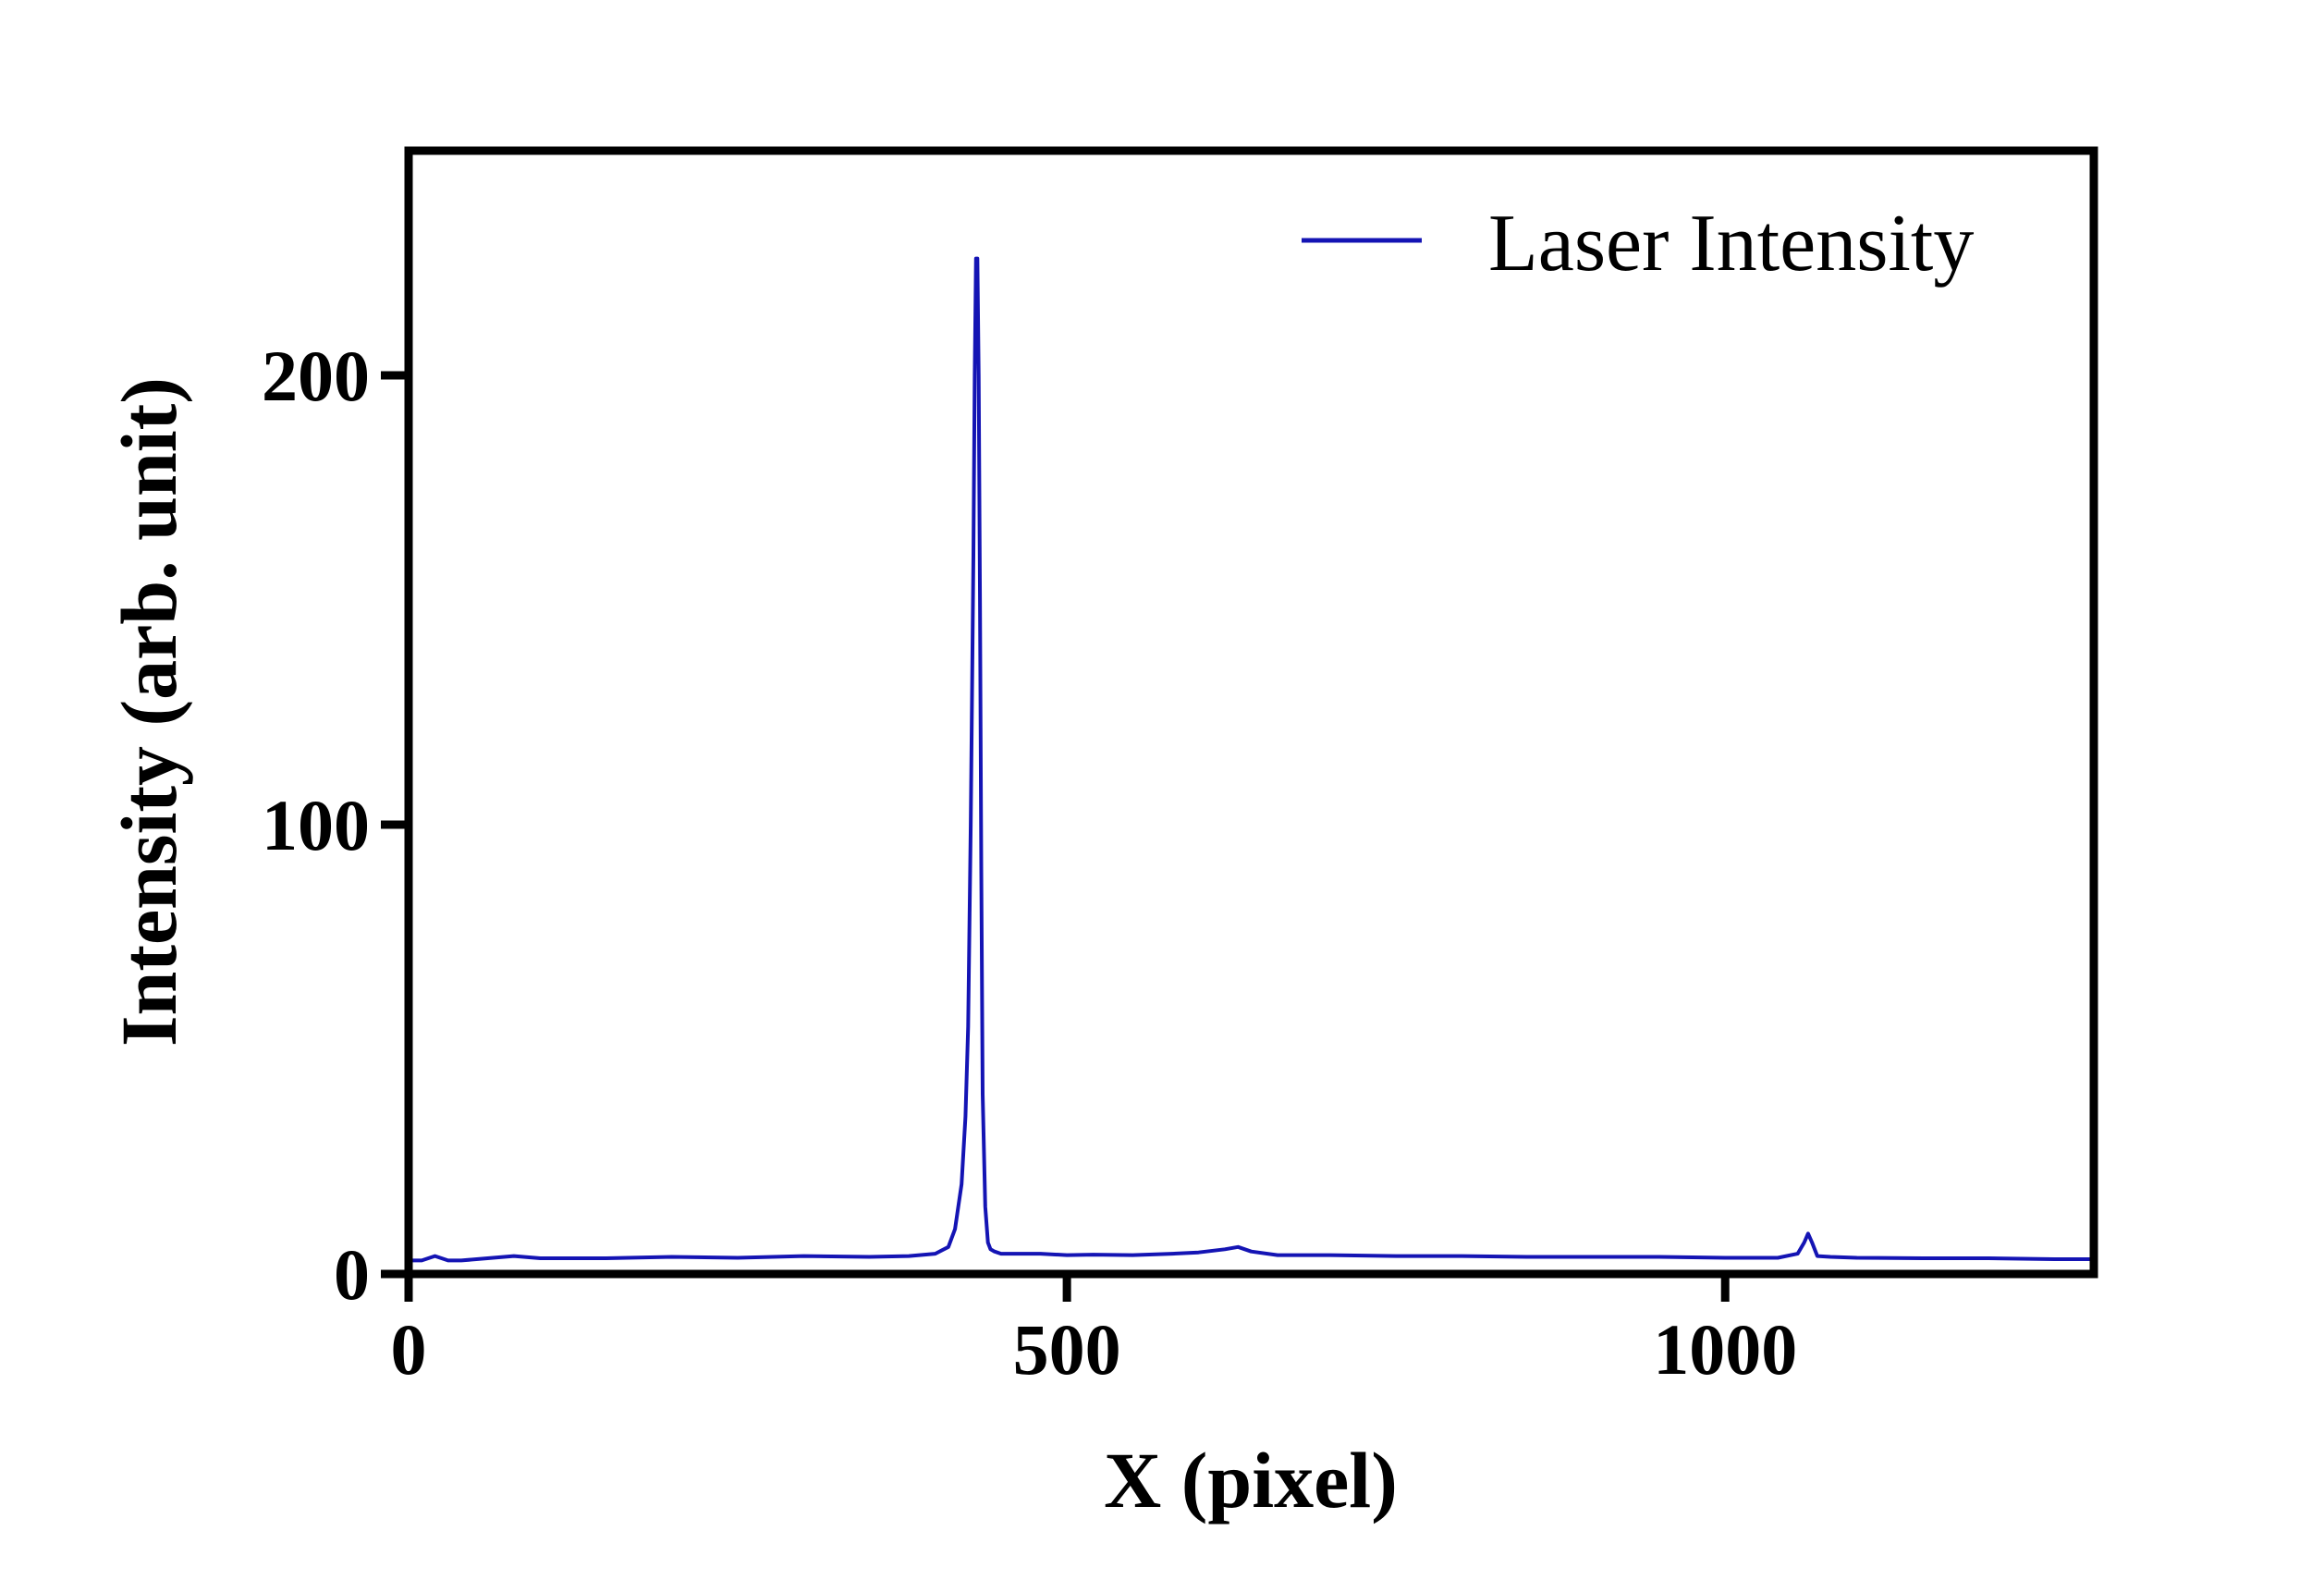 Image resolution: width=2324 pixels, height=1592 pixels. Describe the element at coordinates (1731, 243) in the screenshot. I see `legend-label-laser-intensity: Laser Intensity` at that location.